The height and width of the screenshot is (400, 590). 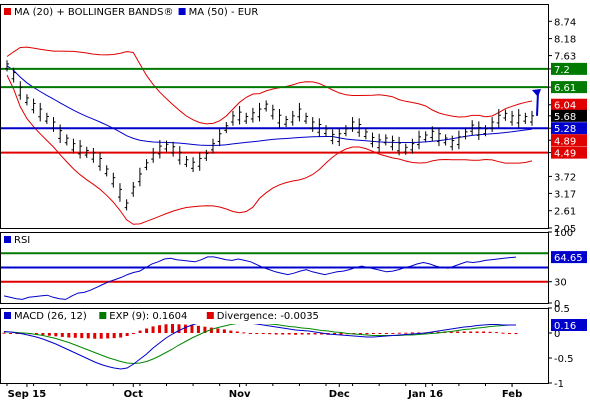 What do you see at coordinates (565, 117) in the screenshot?
I see `price-value-1-tag-label: 5.68` at bounding box center [565, 117].